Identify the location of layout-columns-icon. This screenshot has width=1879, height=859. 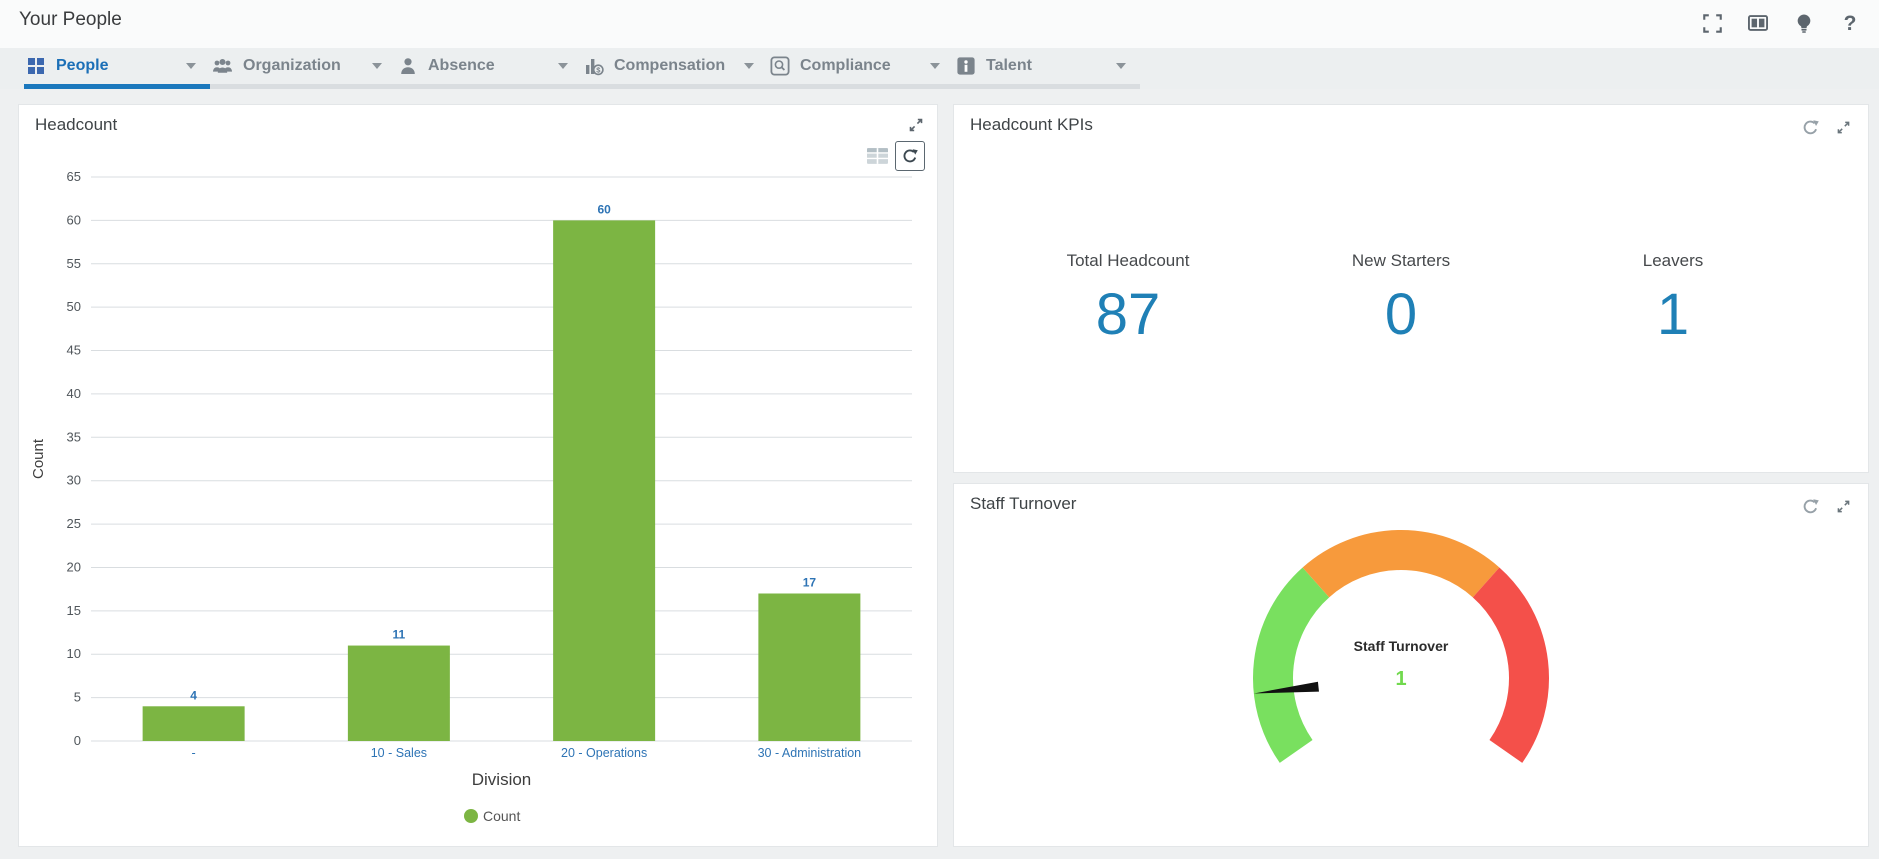
(1758, 23).